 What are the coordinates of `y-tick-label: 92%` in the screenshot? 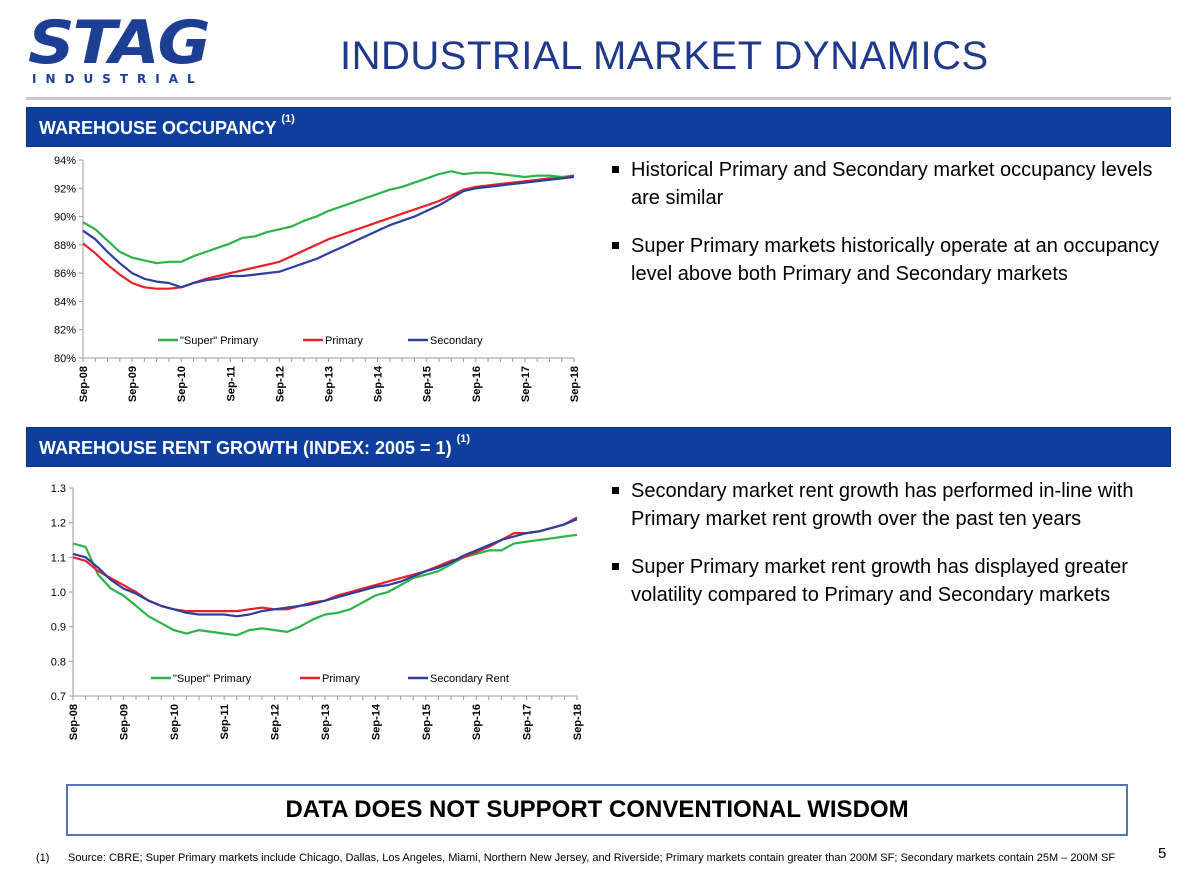 It's located at (65, 189).